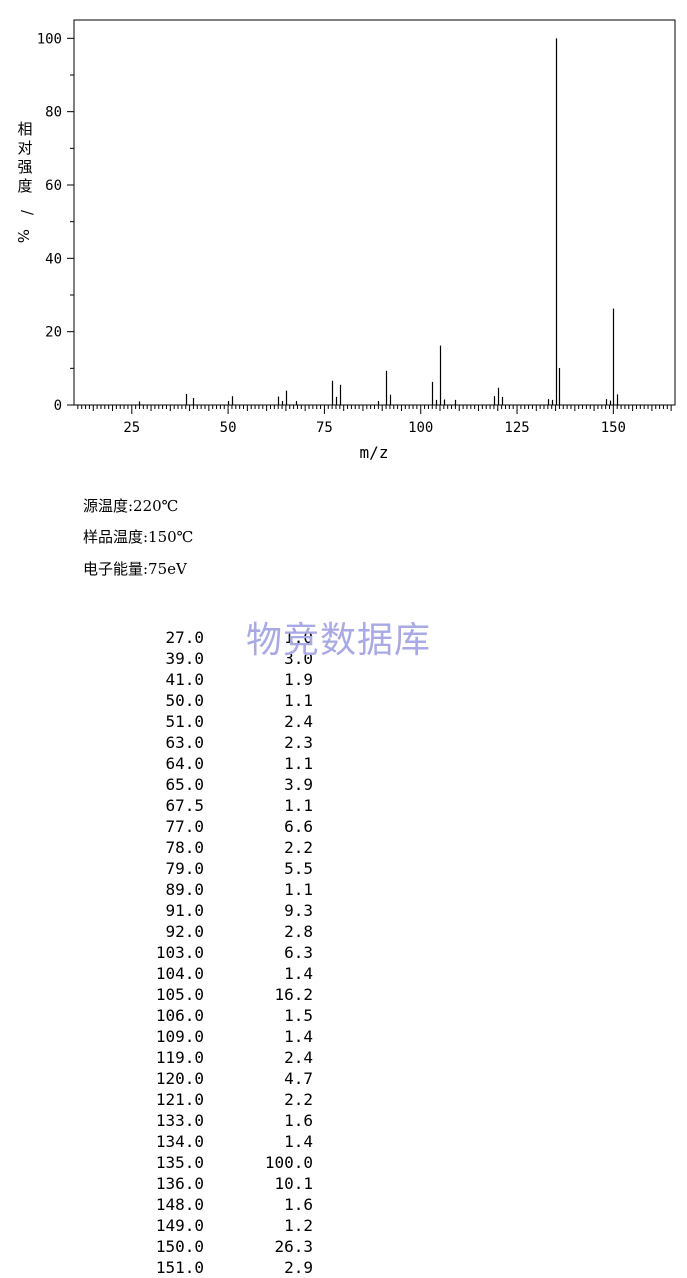  I want to click on x-tick-label: 50, so click(228, 428).